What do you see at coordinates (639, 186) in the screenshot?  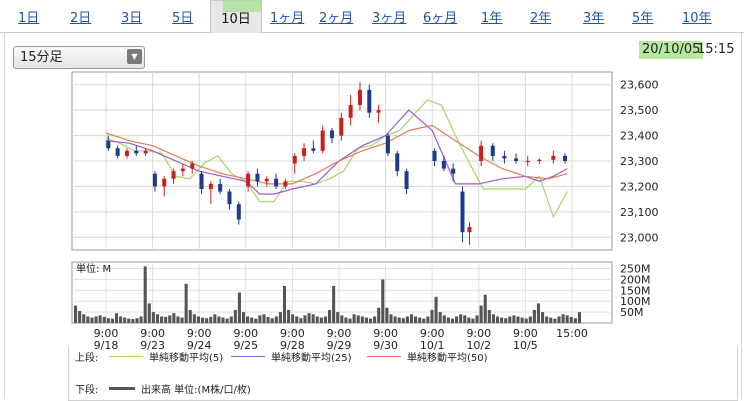 I see `price-tick-label: 23,200` at bounding box center [639, 186].